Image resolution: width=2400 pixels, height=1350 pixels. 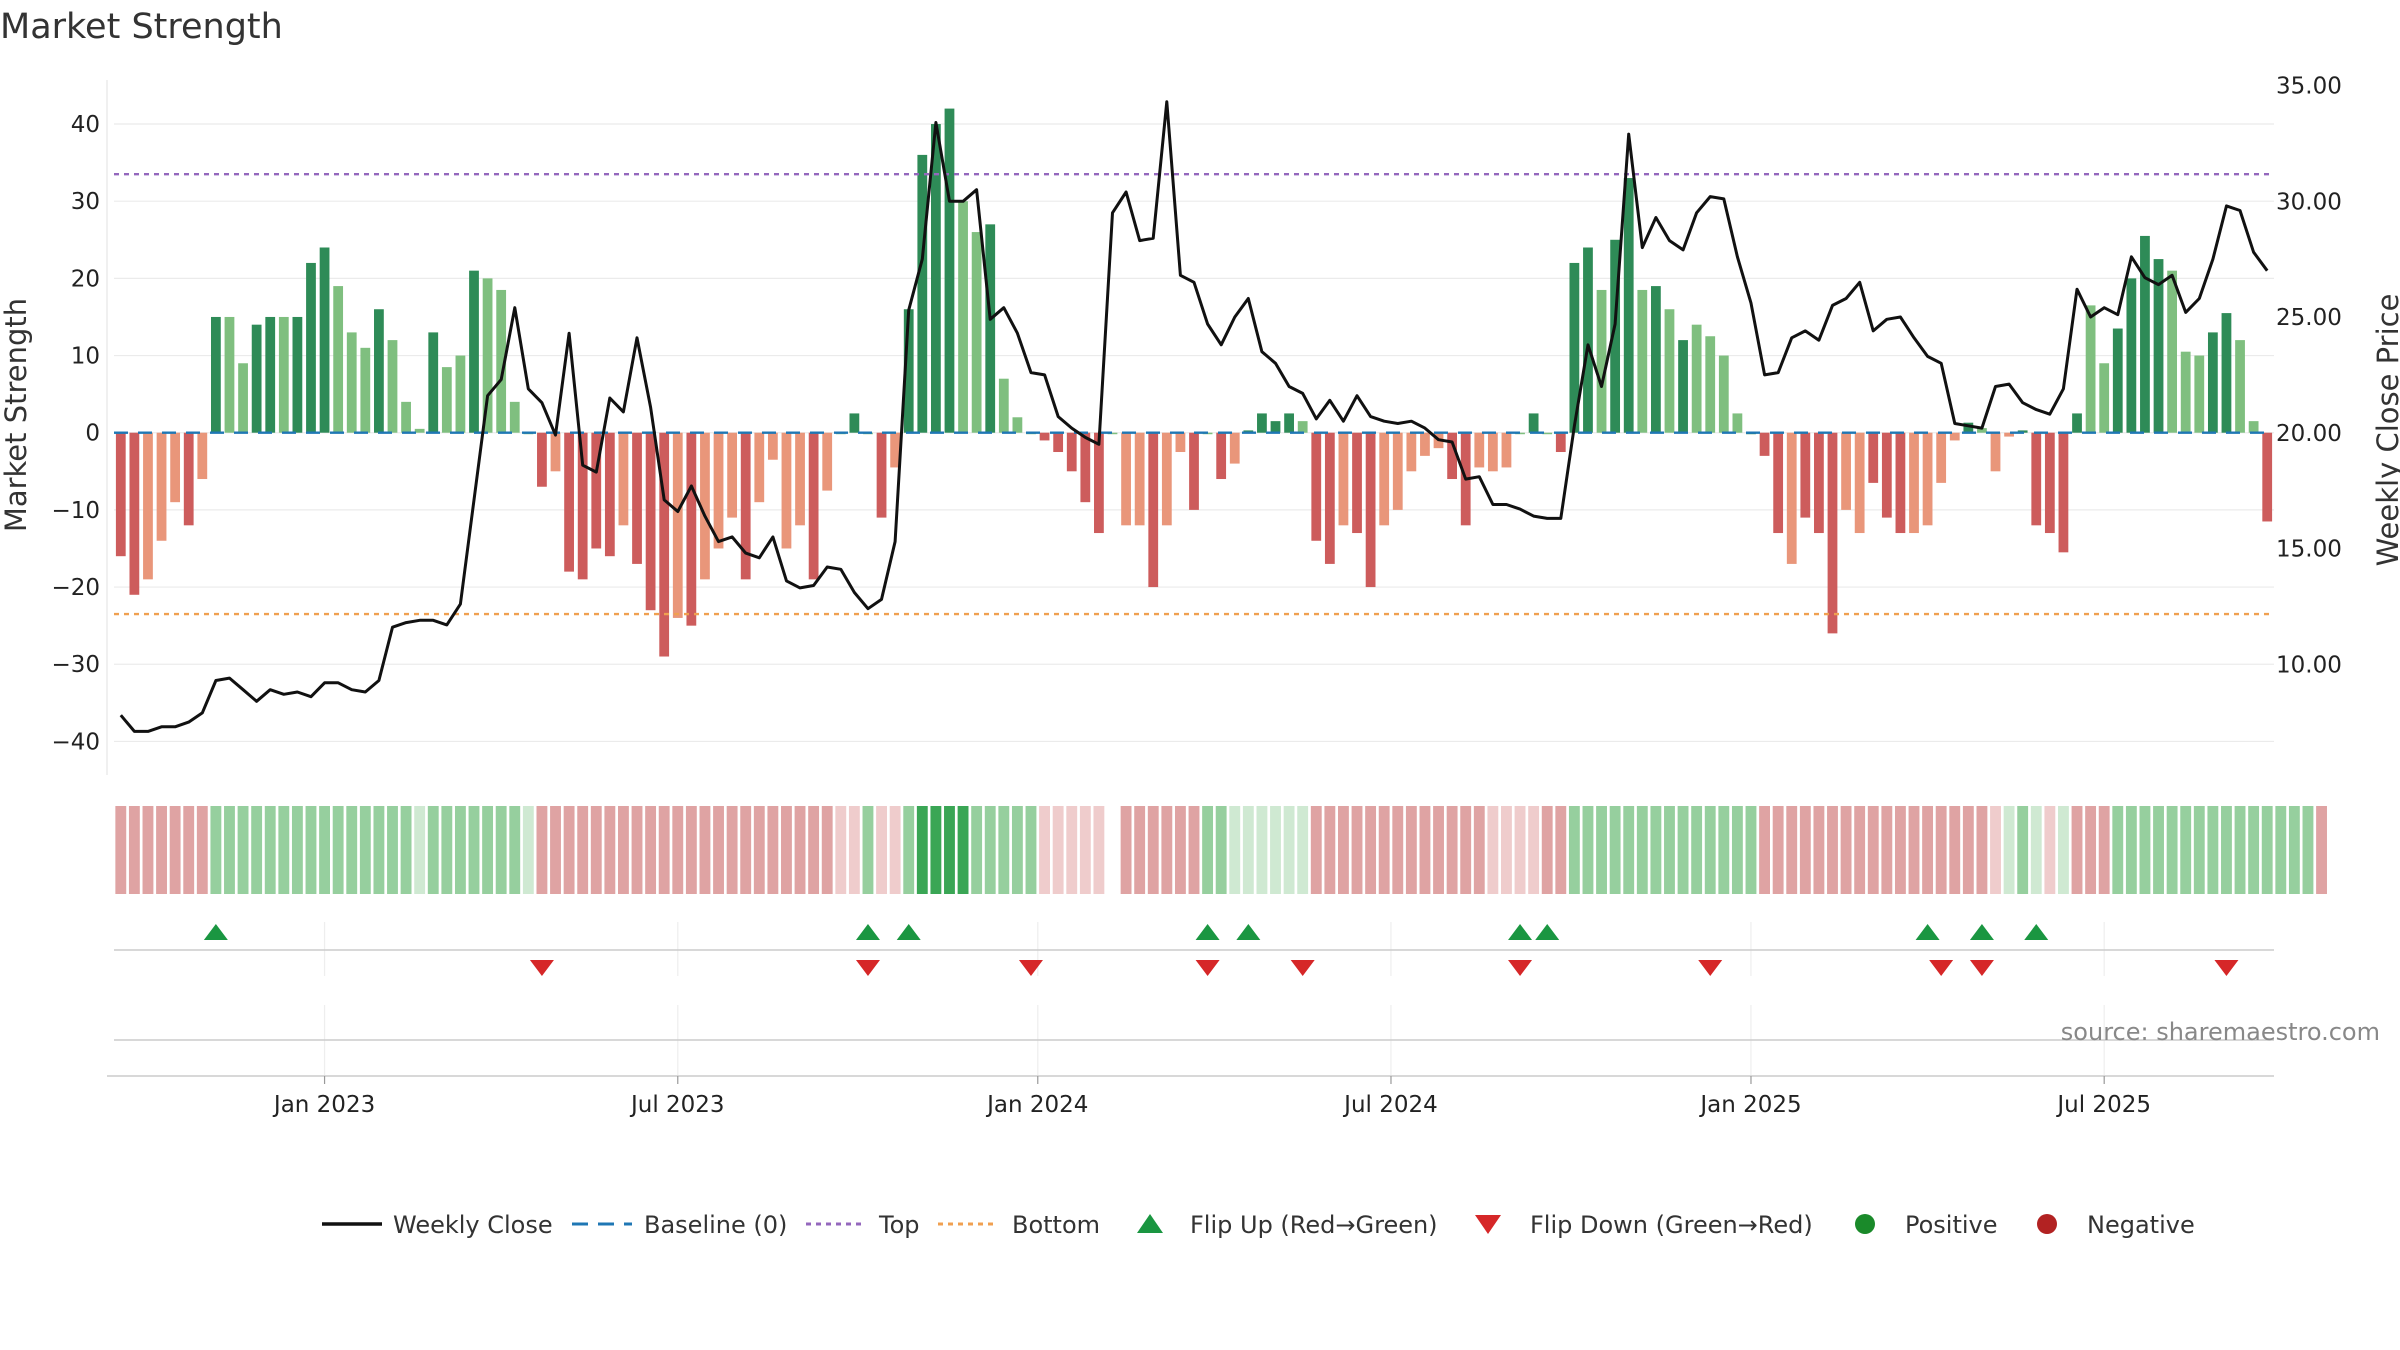 I want to click on y-axis-right: 35.00 30.00 25.00 20.00 15.00 10.00, so click(x=2309, y=376).